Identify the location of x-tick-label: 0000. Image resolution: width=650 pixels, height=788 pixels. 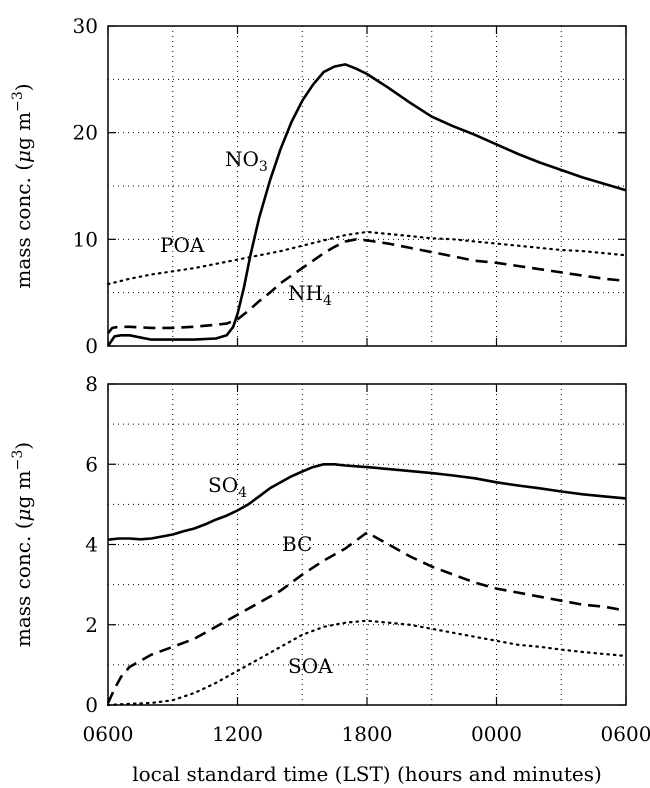
(496, 734).